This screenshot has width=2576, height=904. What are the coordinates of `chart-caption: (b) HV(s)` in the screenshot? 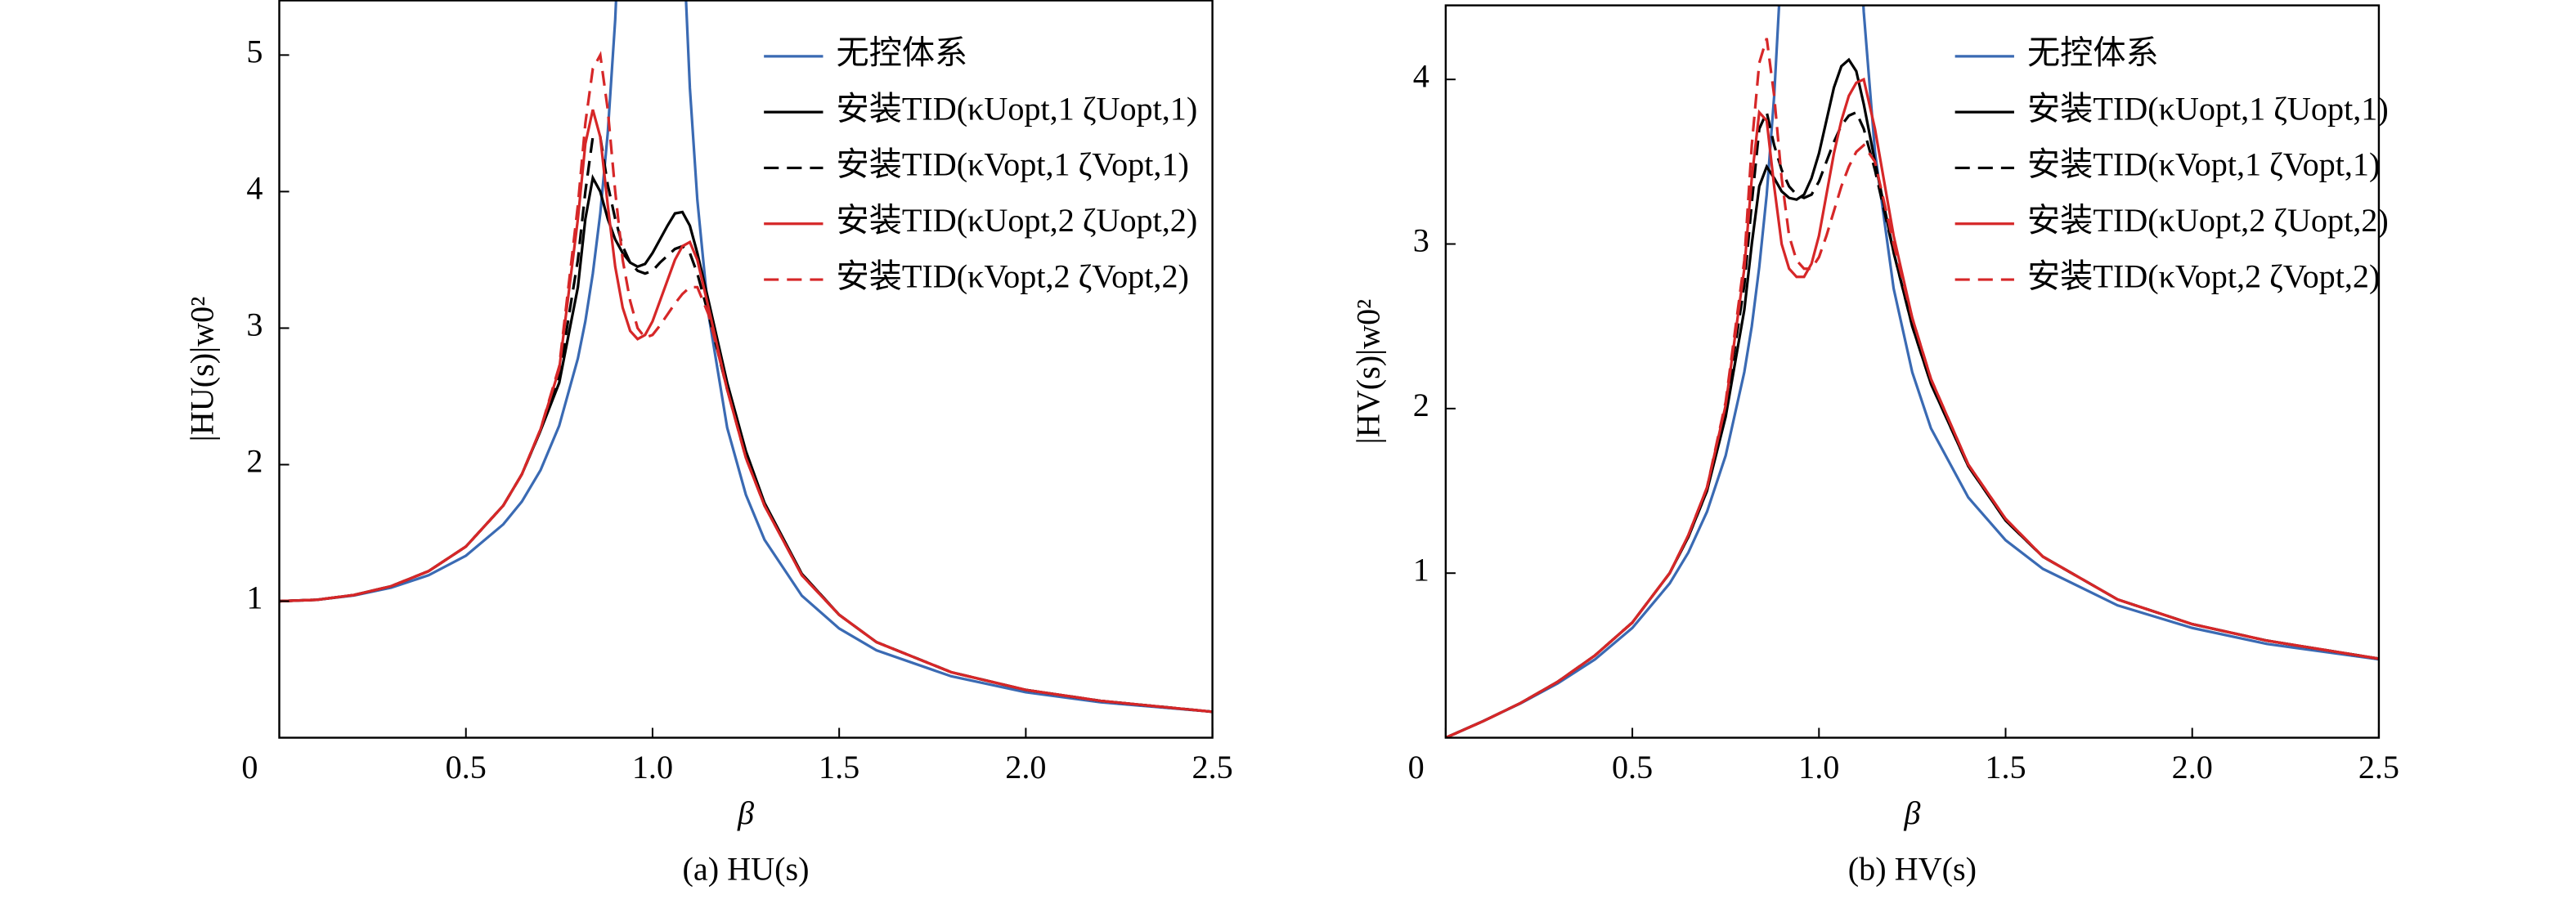 It's located at (1913, 869).